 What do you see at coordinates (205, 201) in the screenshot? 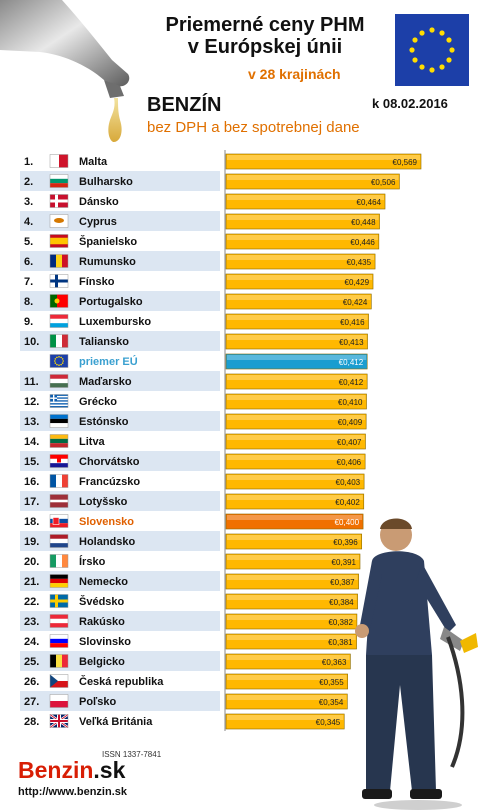
I see `chart-row: 3. Dánsko €0,464` at bounding box center [205, 201].